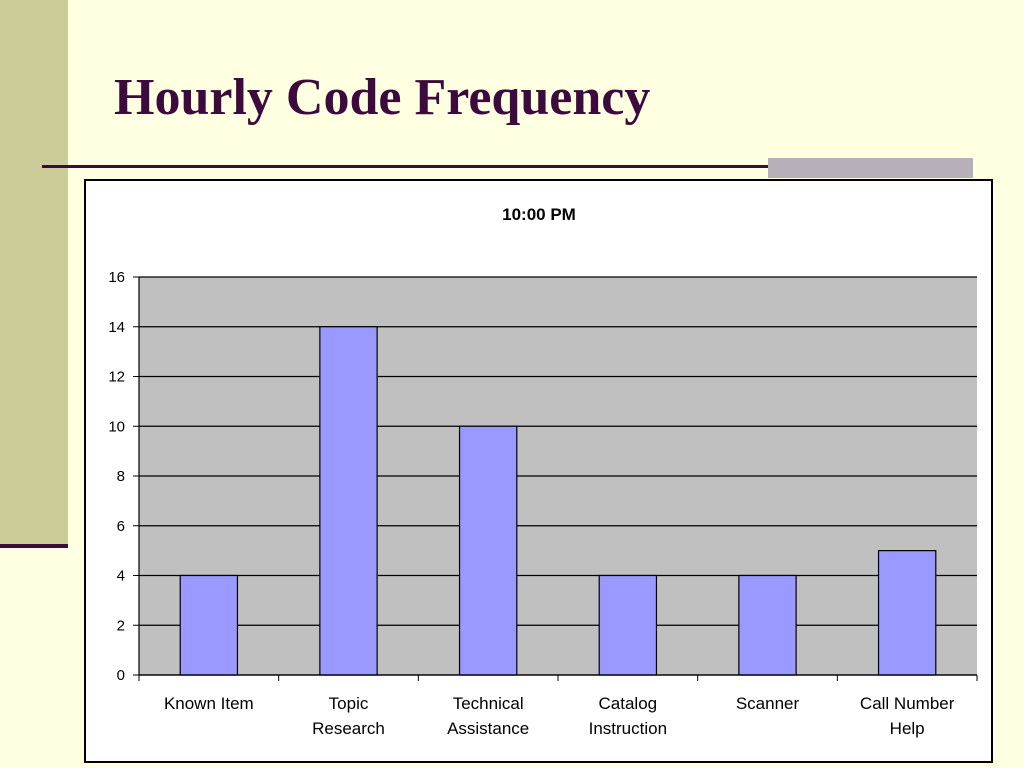 This screenshot has width=1024, height=768. I want to click on x-tick-label: Known Item, so click(209, 703).